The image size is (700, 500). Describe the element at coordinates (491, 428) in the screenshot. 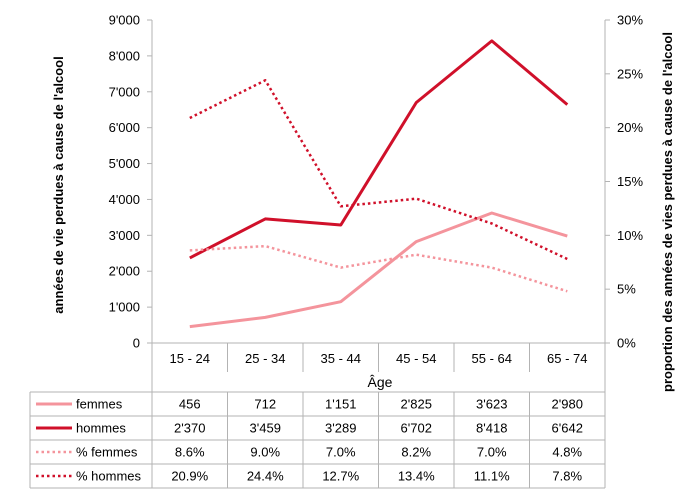

I see `table-cell: 8'418` at that location.